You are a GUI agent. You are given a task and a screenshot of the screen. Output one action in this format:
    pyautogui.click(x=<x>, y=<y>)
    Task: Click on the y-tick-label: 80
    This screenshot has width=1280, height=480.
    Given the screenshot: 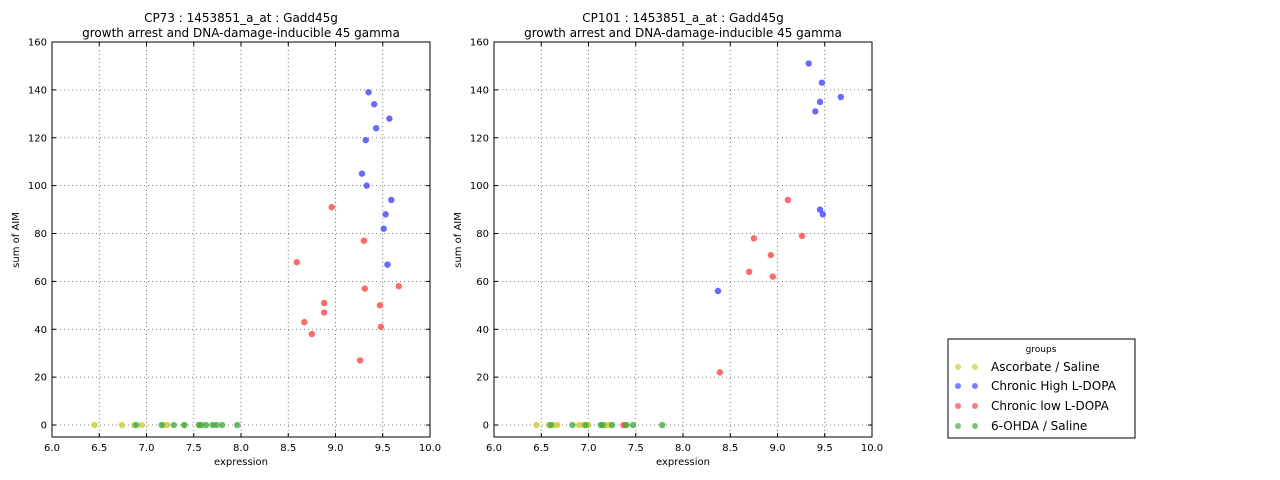 What is the action you would take?
    pyautogui.click(x=40, y=234)
    